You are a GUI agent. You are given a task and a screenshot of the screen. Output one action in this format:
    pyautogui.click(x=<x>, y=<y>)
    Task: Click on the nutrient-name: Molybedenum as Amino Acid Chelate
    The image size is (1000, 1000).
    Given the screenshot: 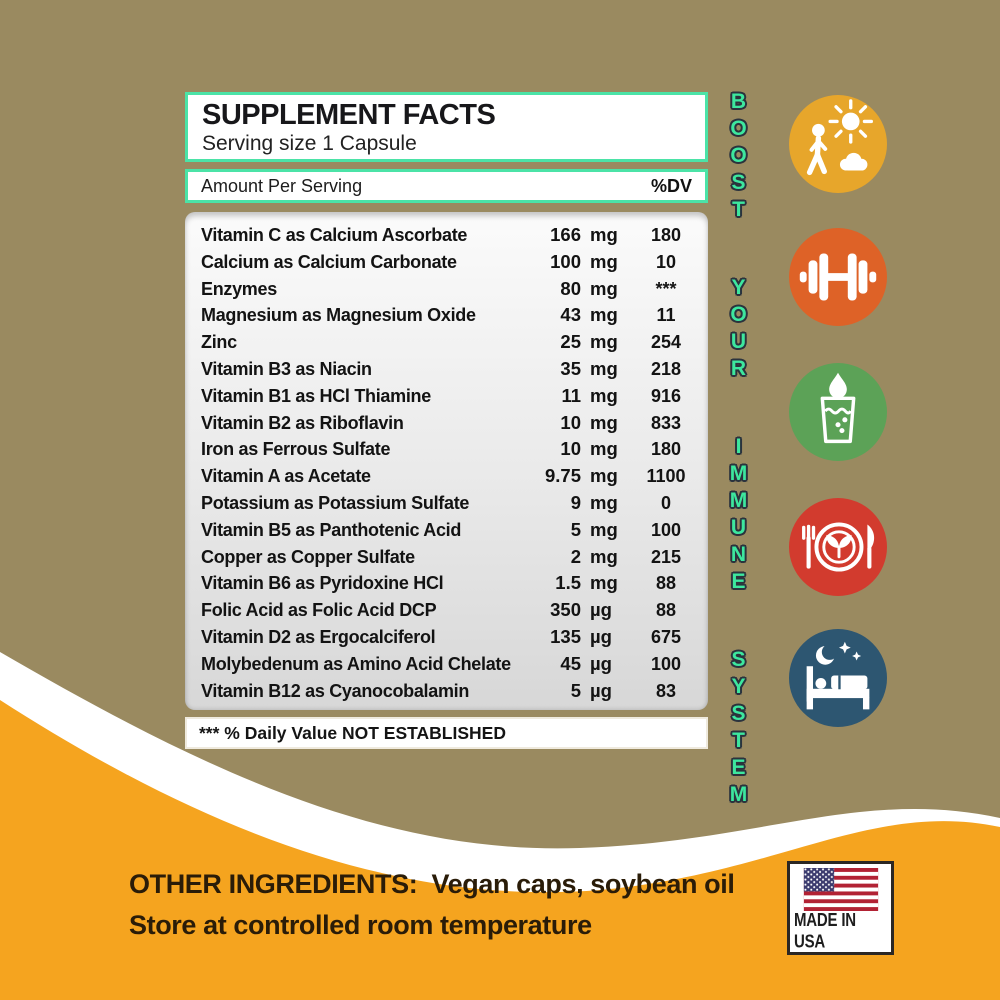 What is the action you would take?
    pyautogui.click(x=356, y=663)
    